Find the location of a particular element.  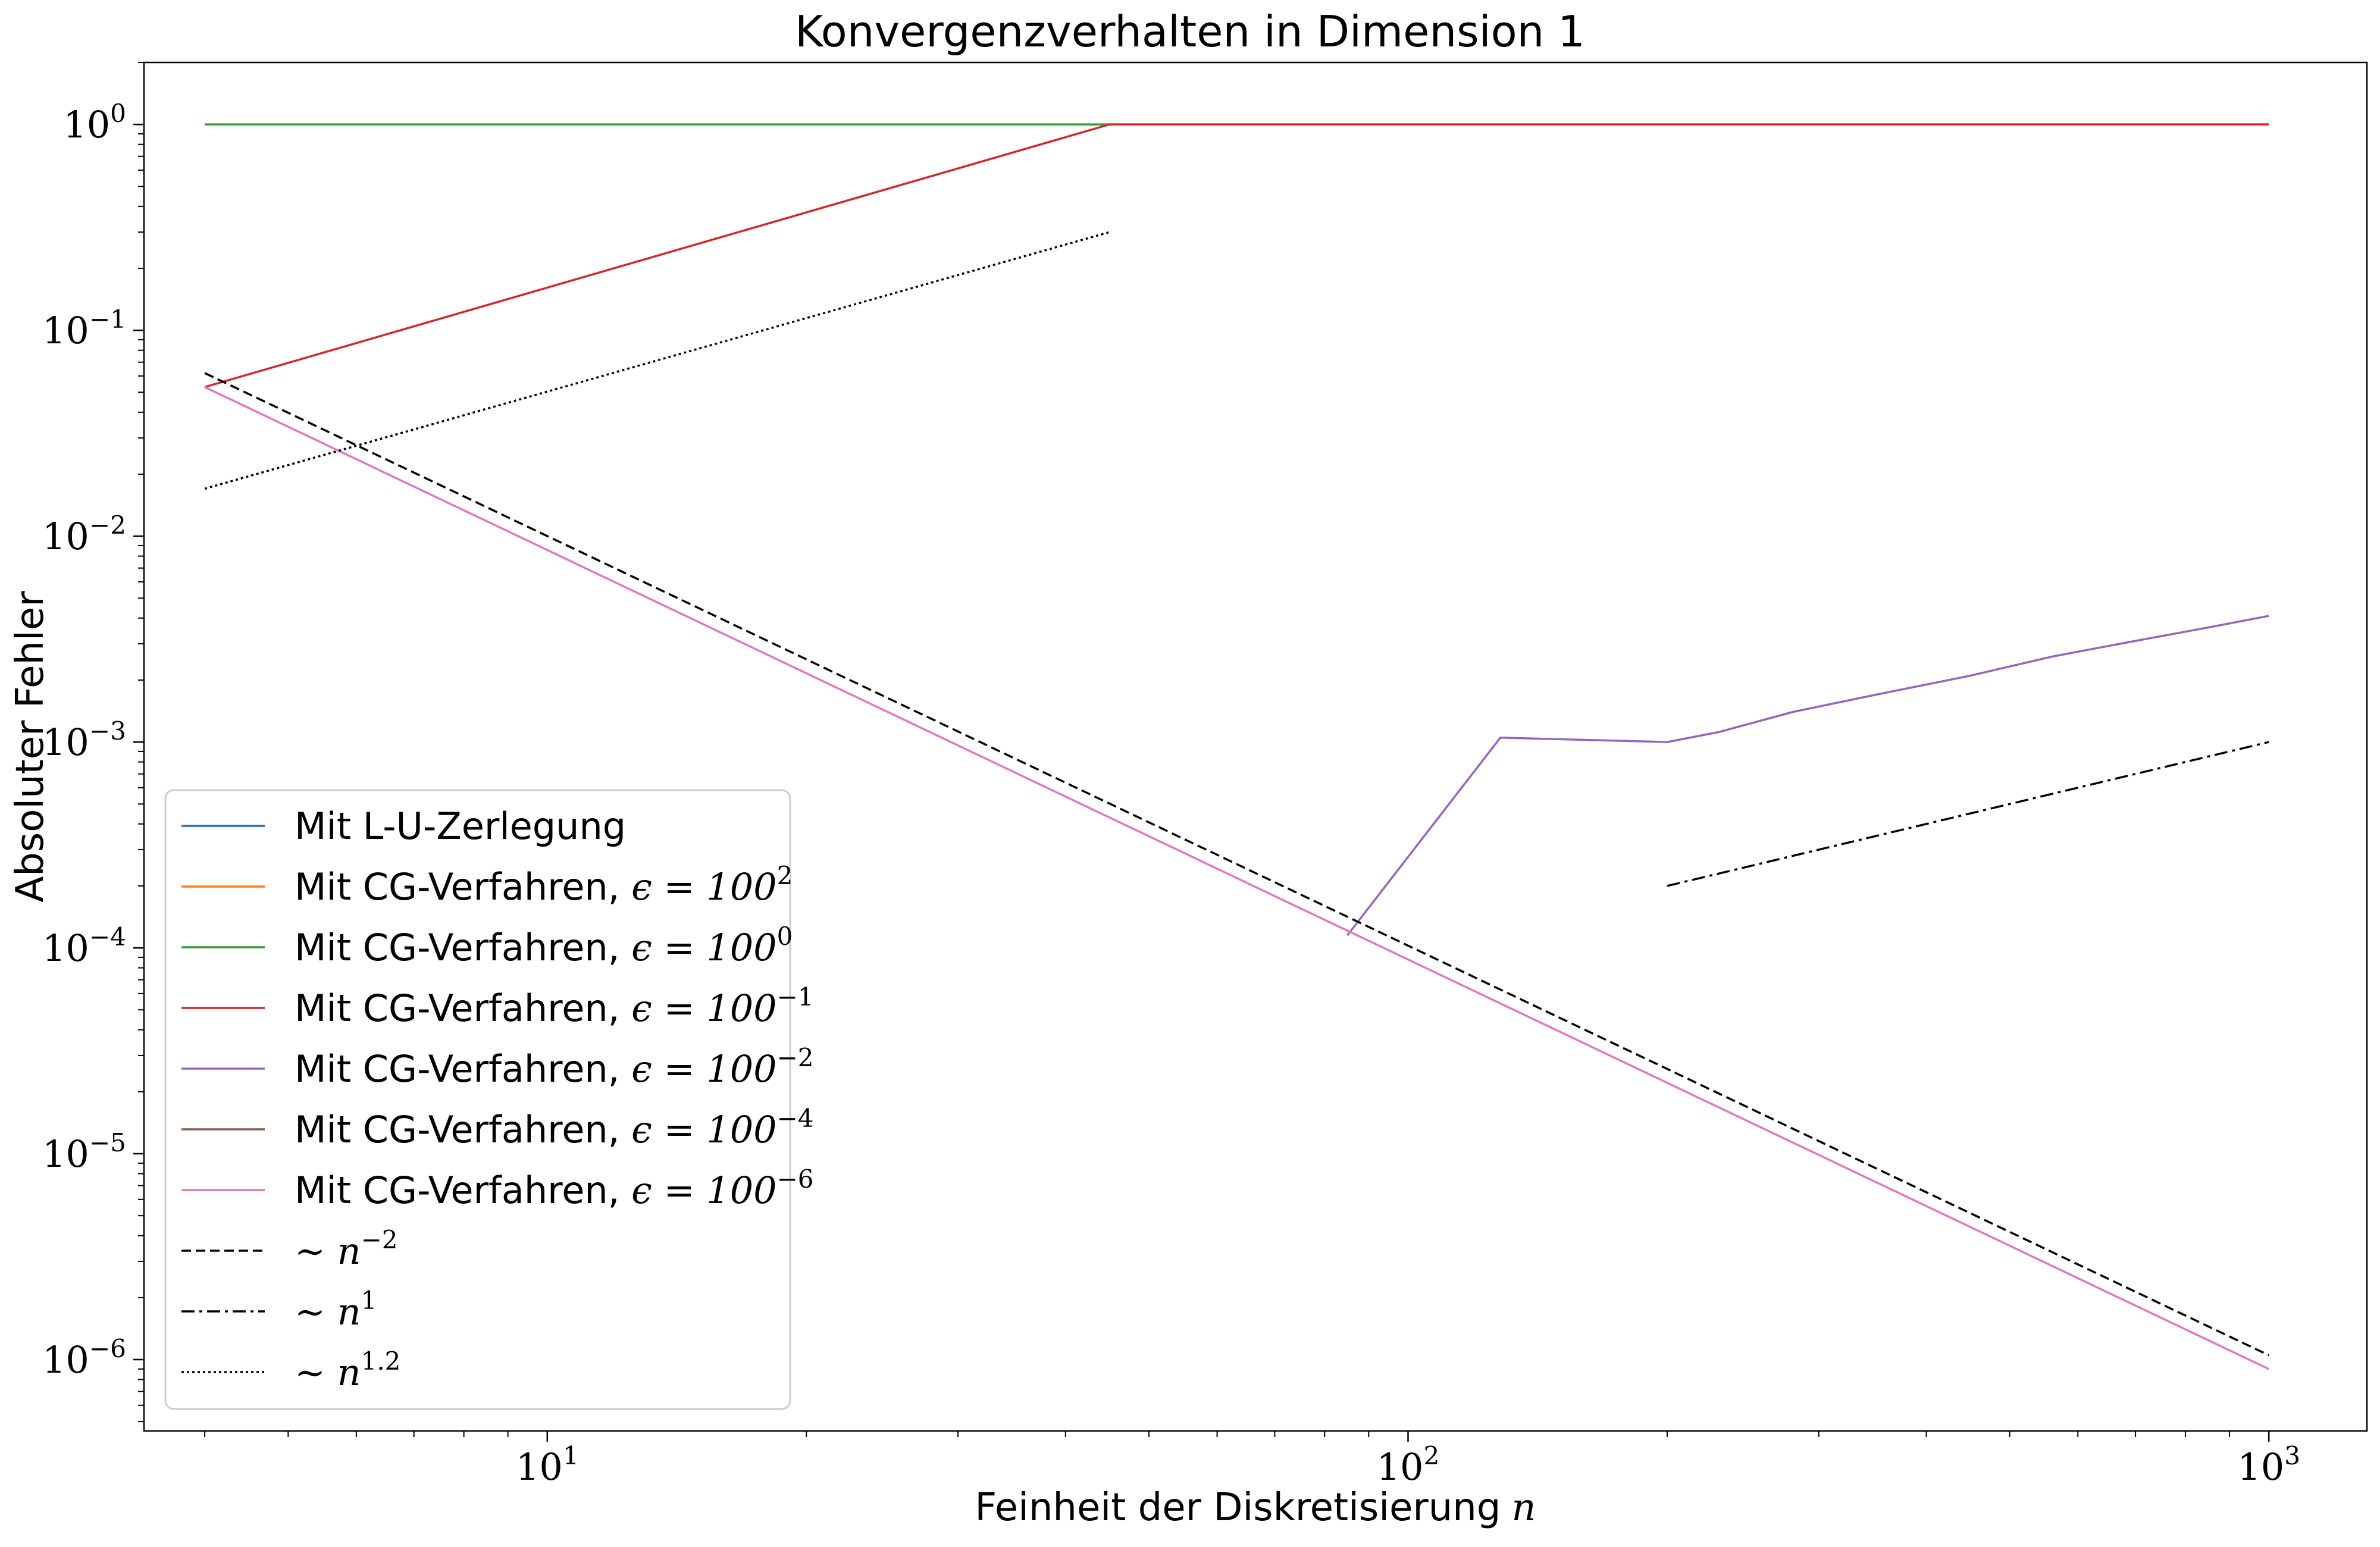

y-tick-label-4-exp: −4 is located at coordinates (107, 936).